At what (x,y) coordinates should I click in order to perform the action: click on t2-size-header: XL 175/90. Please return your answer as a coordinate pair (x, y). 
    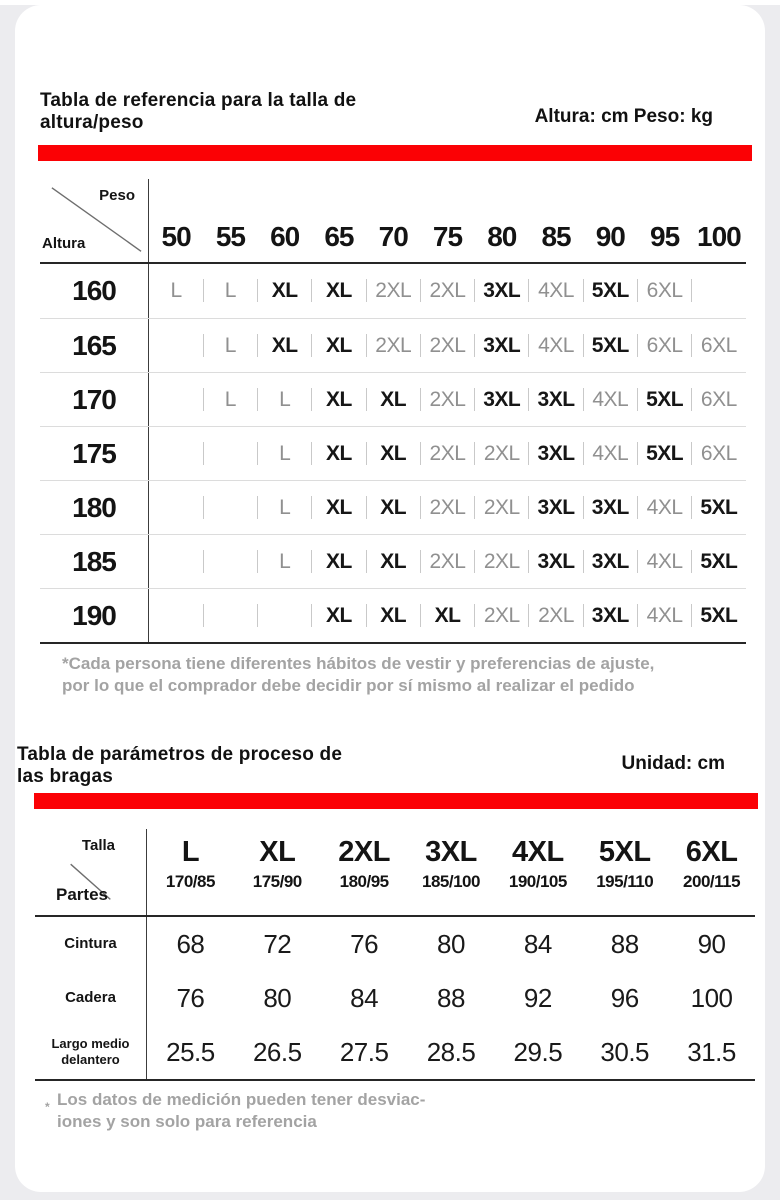
    Looking at the image, I should click on (277, 872).